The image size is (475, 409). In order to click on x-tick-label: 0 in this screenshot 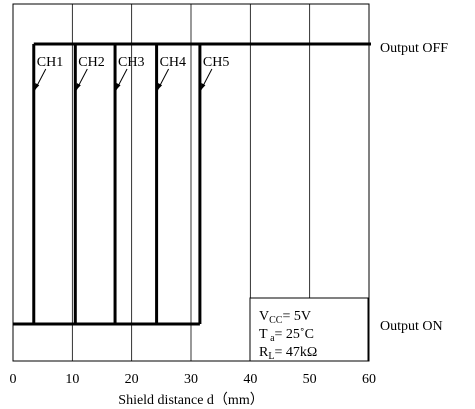, I will do `click(13, 379)`.